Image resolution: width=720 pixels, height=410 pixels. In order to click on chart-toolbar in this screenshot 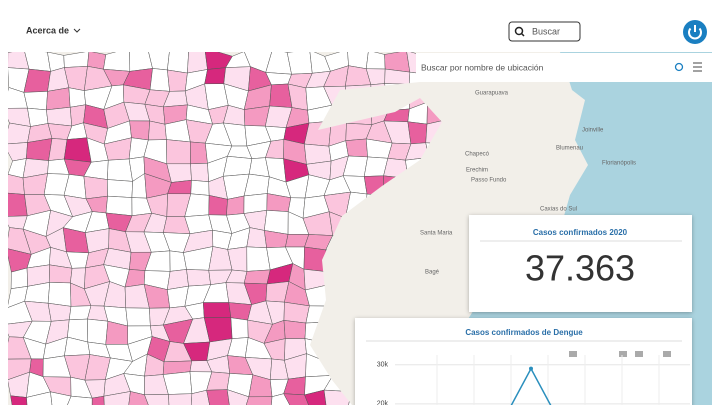, I will do `click(620, 354)`.